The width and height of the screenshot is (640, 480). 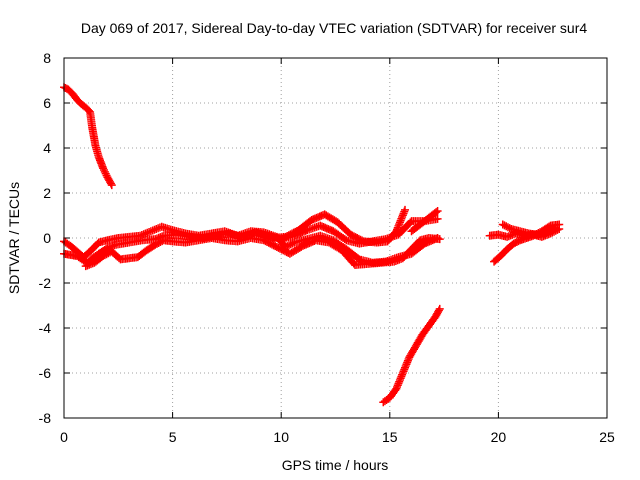 I want to click on y-tick-label: 2, so click(x=47, y=193).